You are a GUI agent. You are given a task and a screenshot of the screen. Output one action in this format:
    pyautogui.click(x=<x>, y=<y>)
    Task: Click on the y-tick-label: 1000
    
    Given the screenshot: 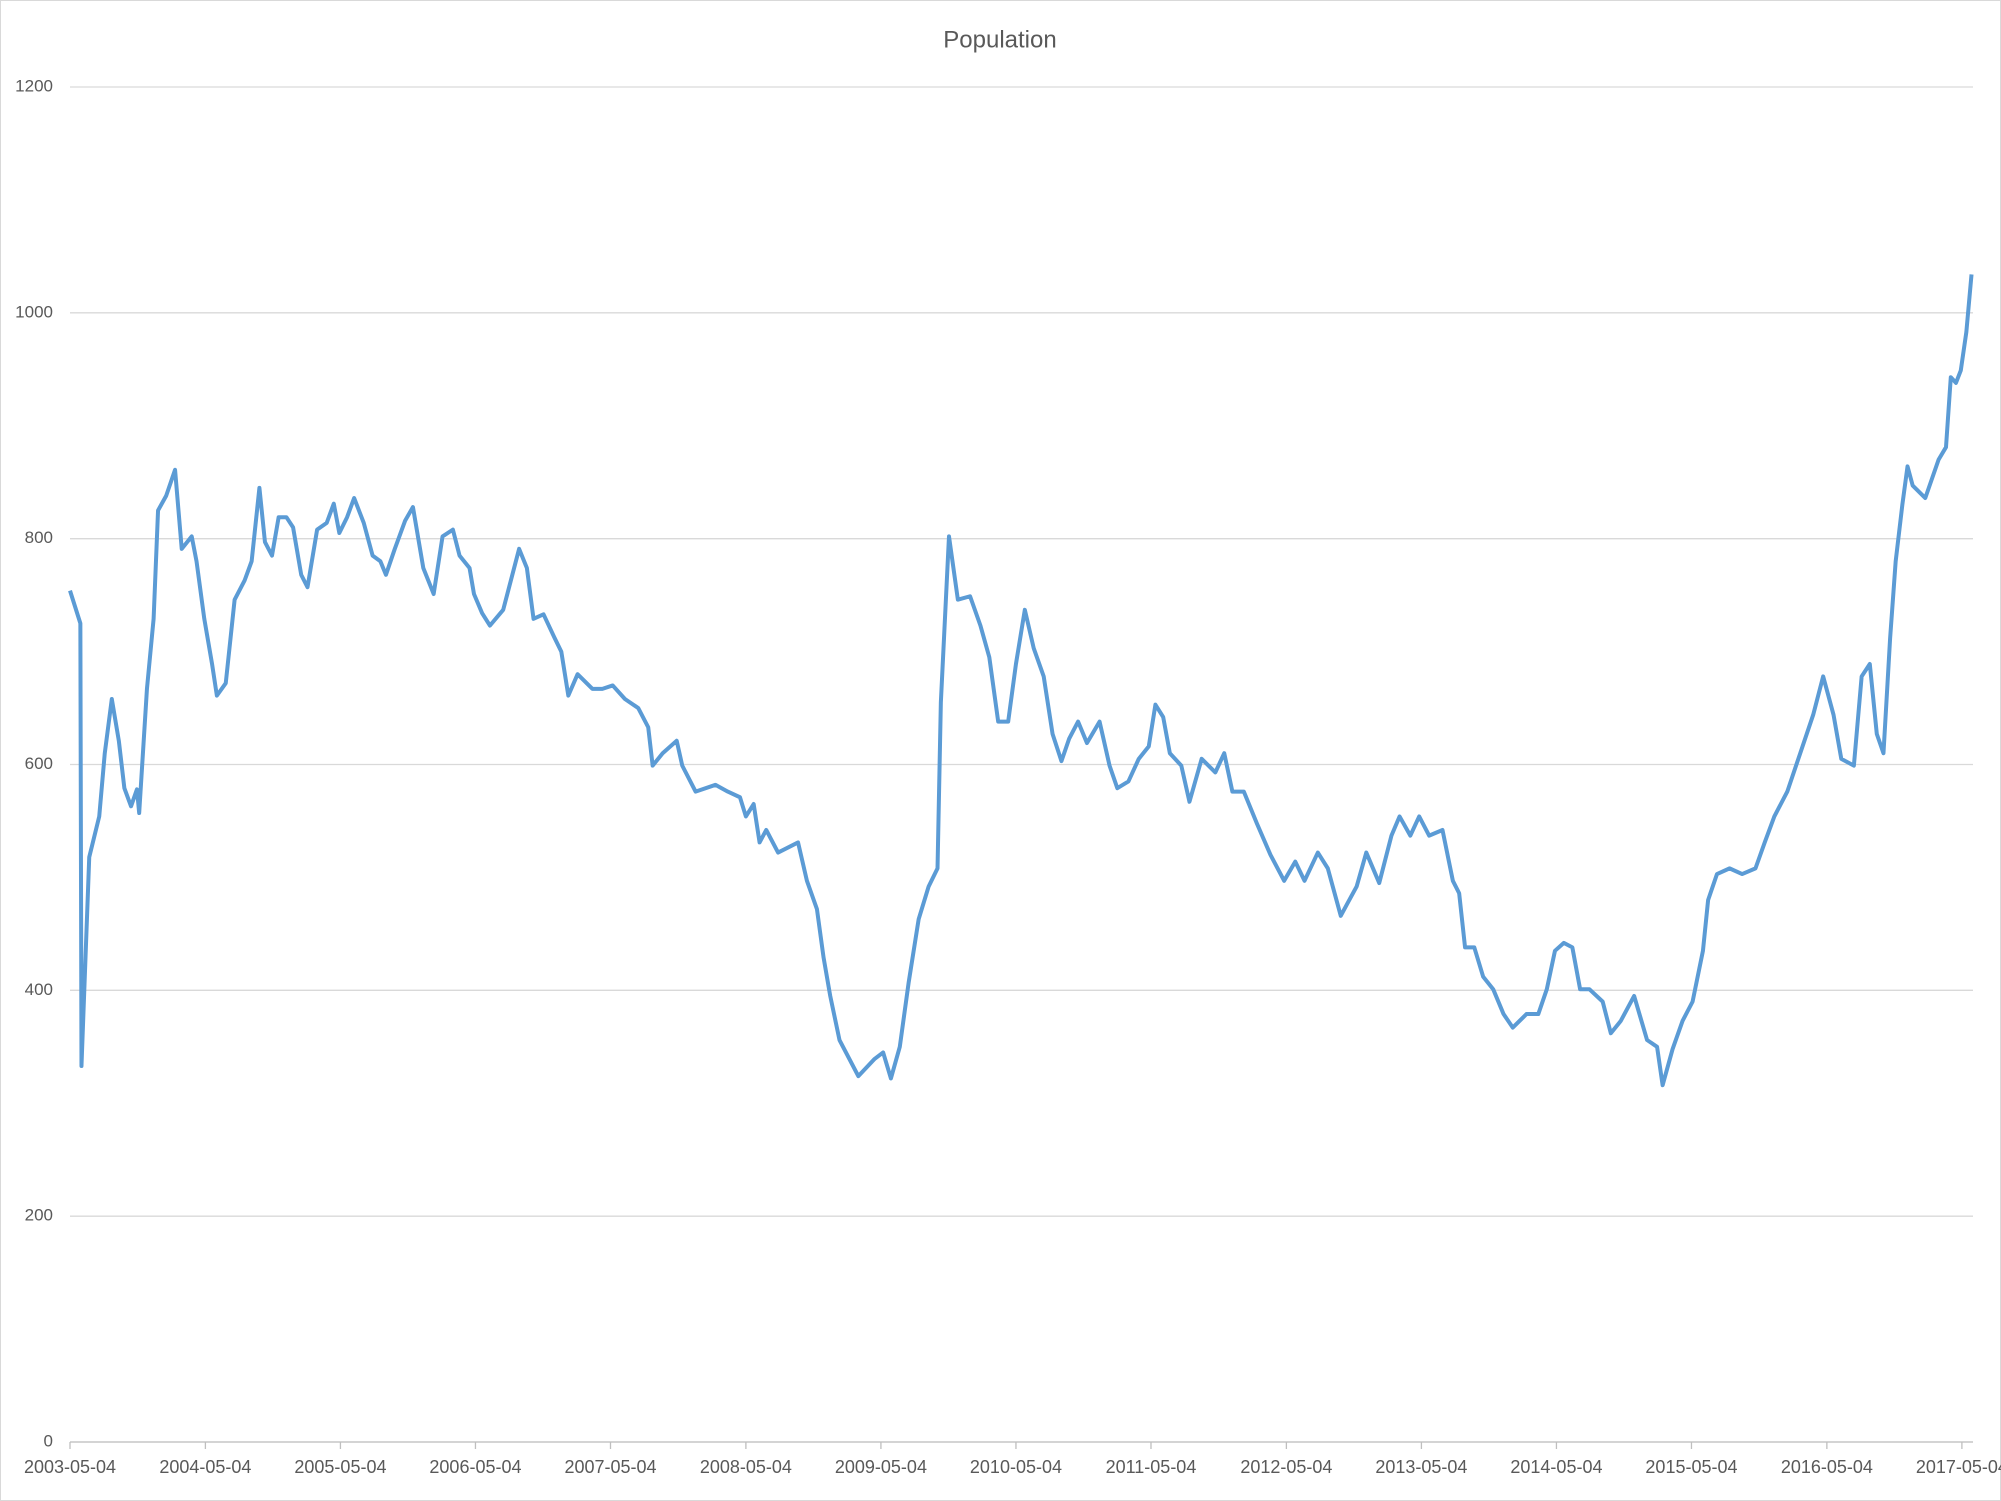 What is the action you would take?
    pyautogui.click(x=34, y=311)
    